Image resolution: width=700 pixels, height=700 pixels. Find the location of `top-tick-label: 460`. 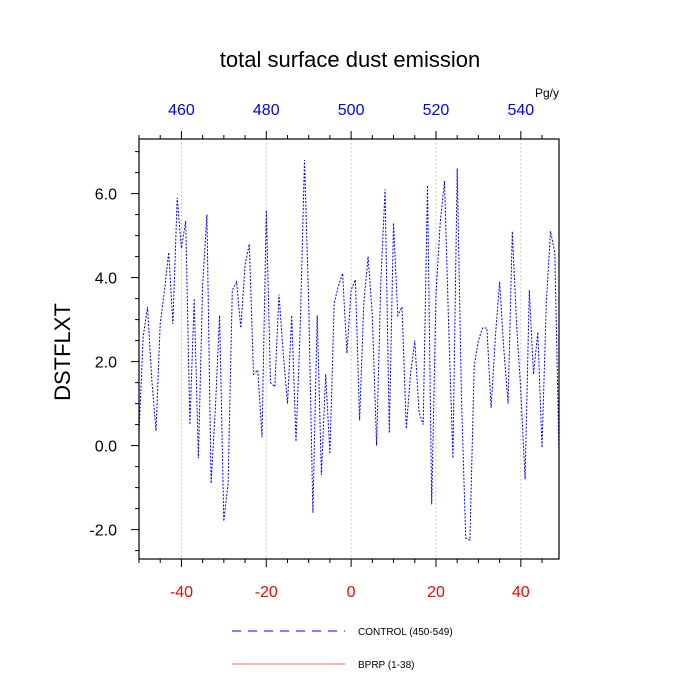

top-tick-label: 460 is located at coordinates (181, 110).